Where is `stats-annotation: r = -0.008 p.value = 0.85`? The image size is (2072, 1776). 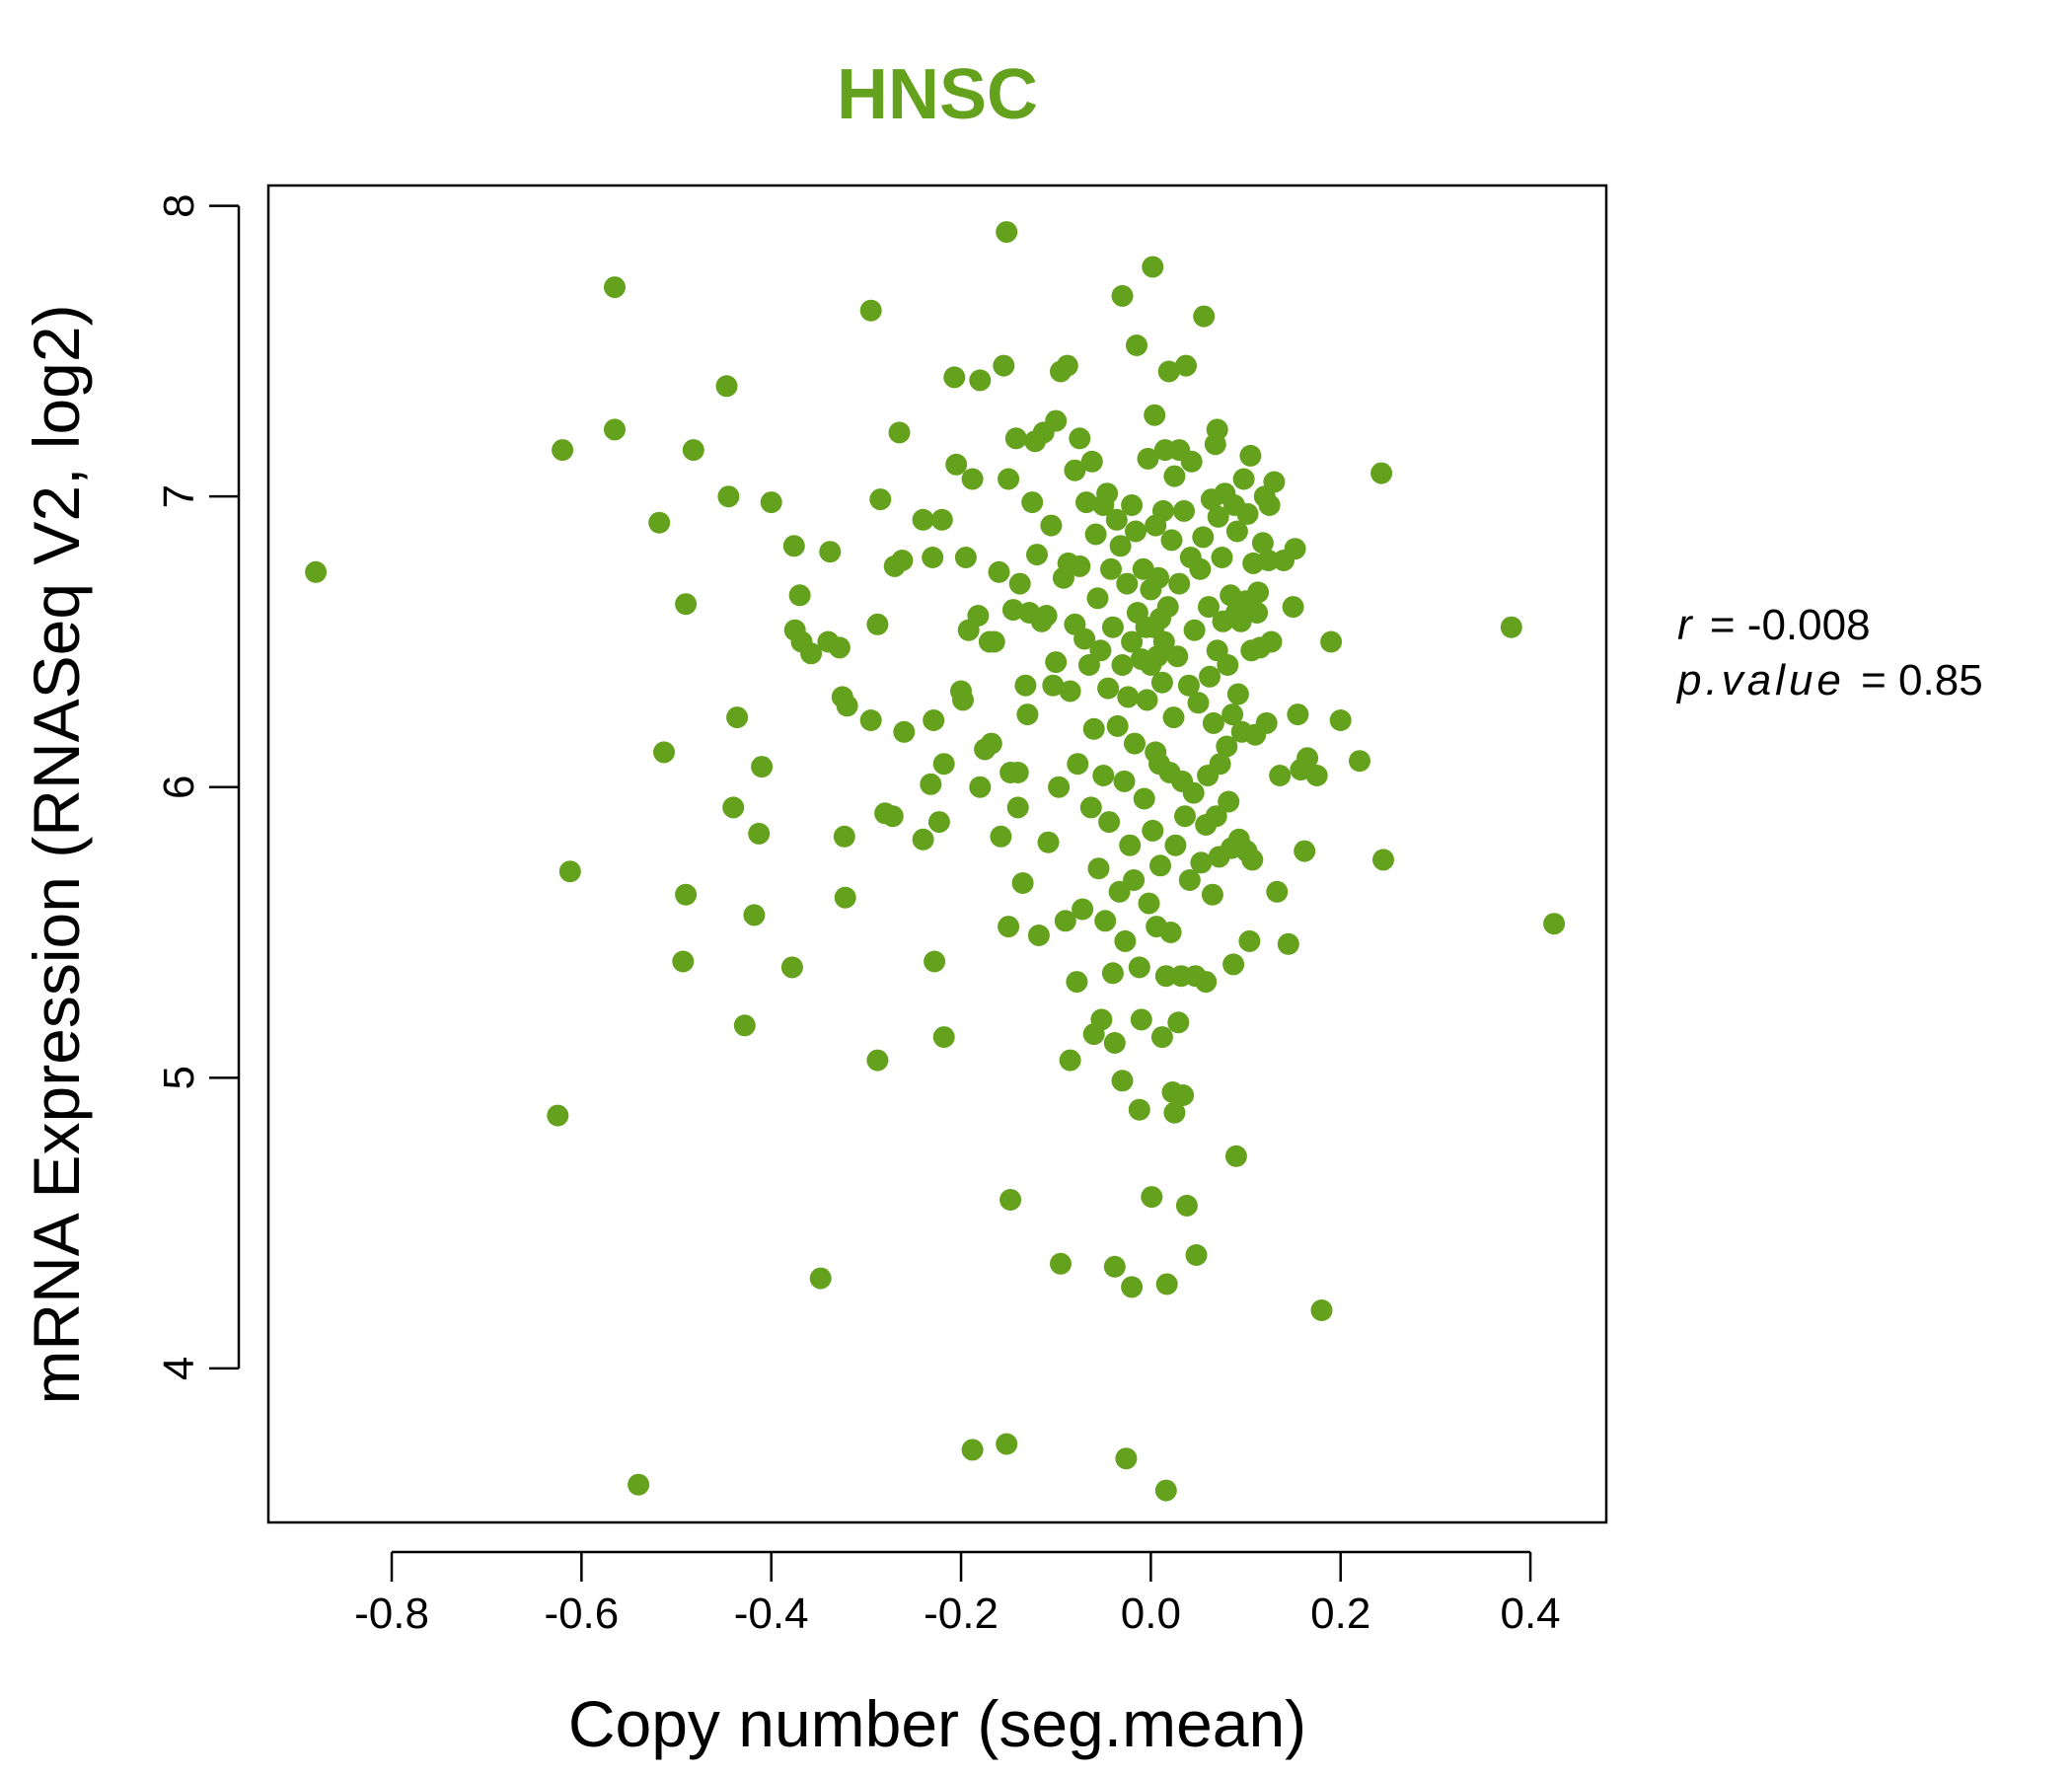 stats-annotation: r = -0.008 p.value = 0.85 is located at coordinates (1829, 652).